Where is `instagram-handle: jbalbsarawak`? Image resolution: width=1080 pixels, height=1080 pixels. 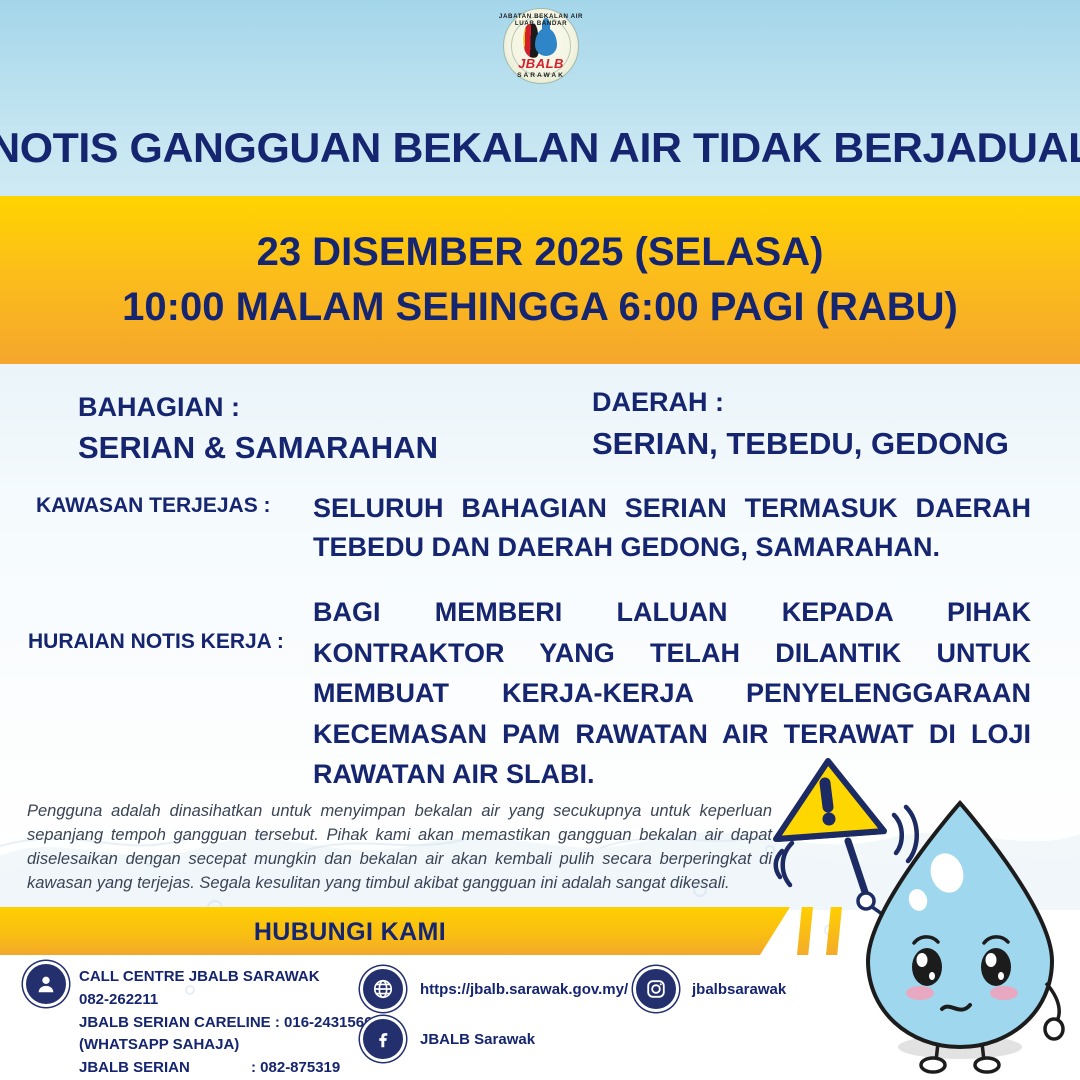
instagram-handle: jbalbsarawak is located at coordinates (739, 989).